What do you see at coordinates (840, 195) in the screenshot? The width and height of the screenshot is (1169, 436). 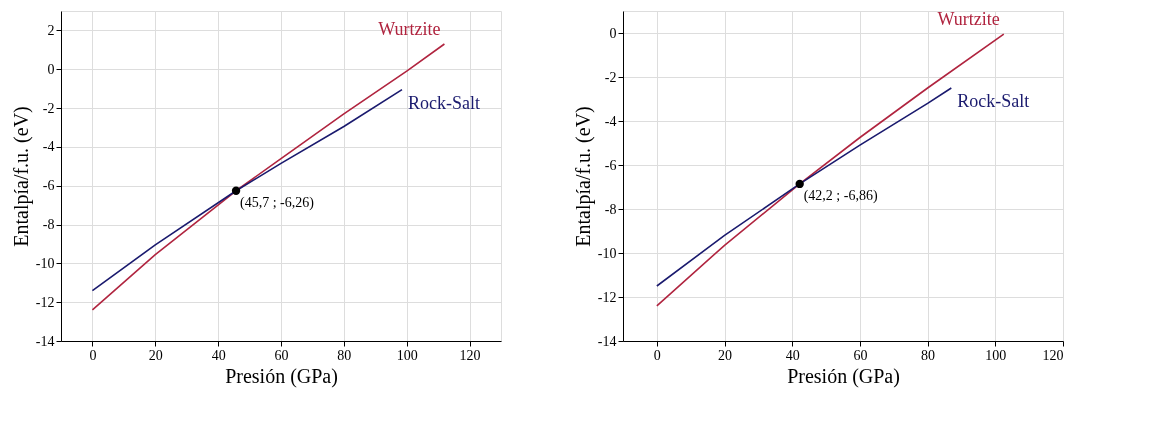 I see `annotation: (42,2 ; -6,86)` at bounding box center [840, 195].